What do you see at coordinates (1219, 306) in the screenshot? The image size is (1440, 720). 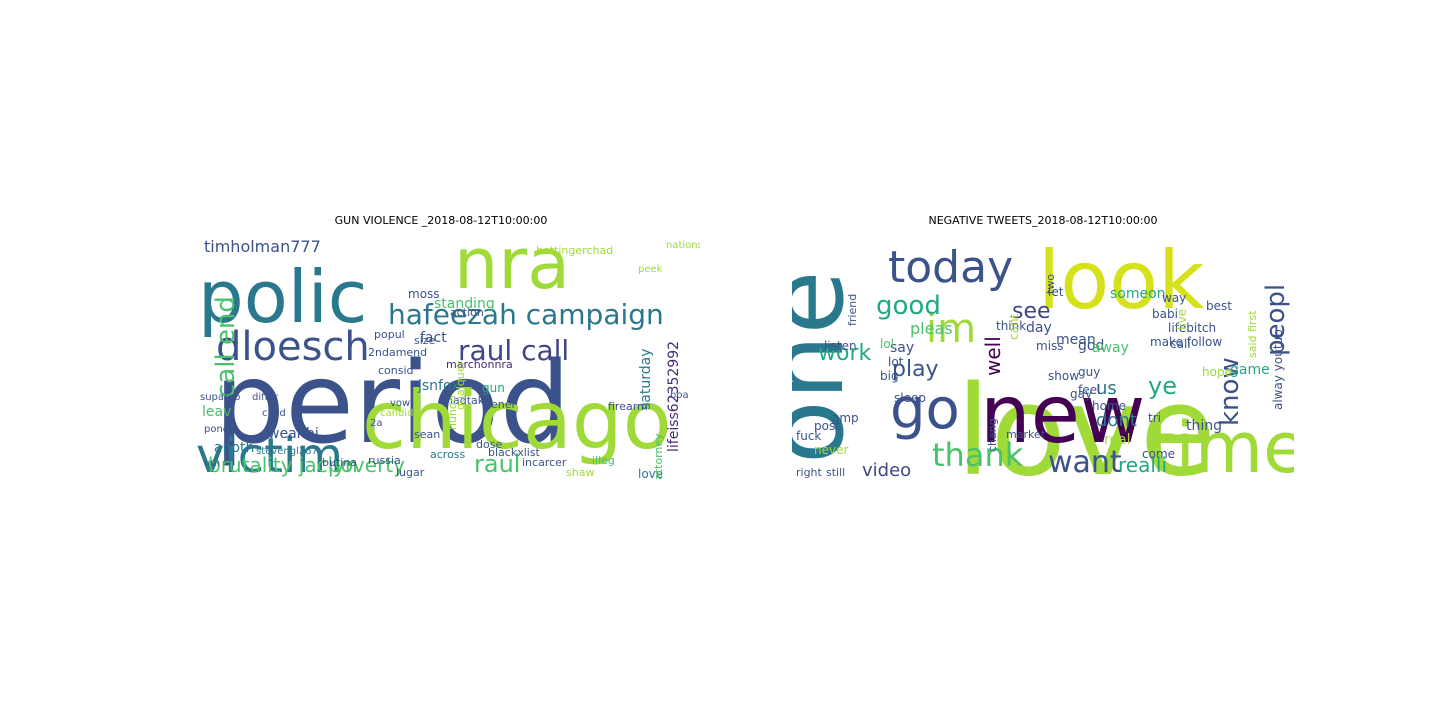 I see `word-1-34: best` at bounding box center [1219, 306].